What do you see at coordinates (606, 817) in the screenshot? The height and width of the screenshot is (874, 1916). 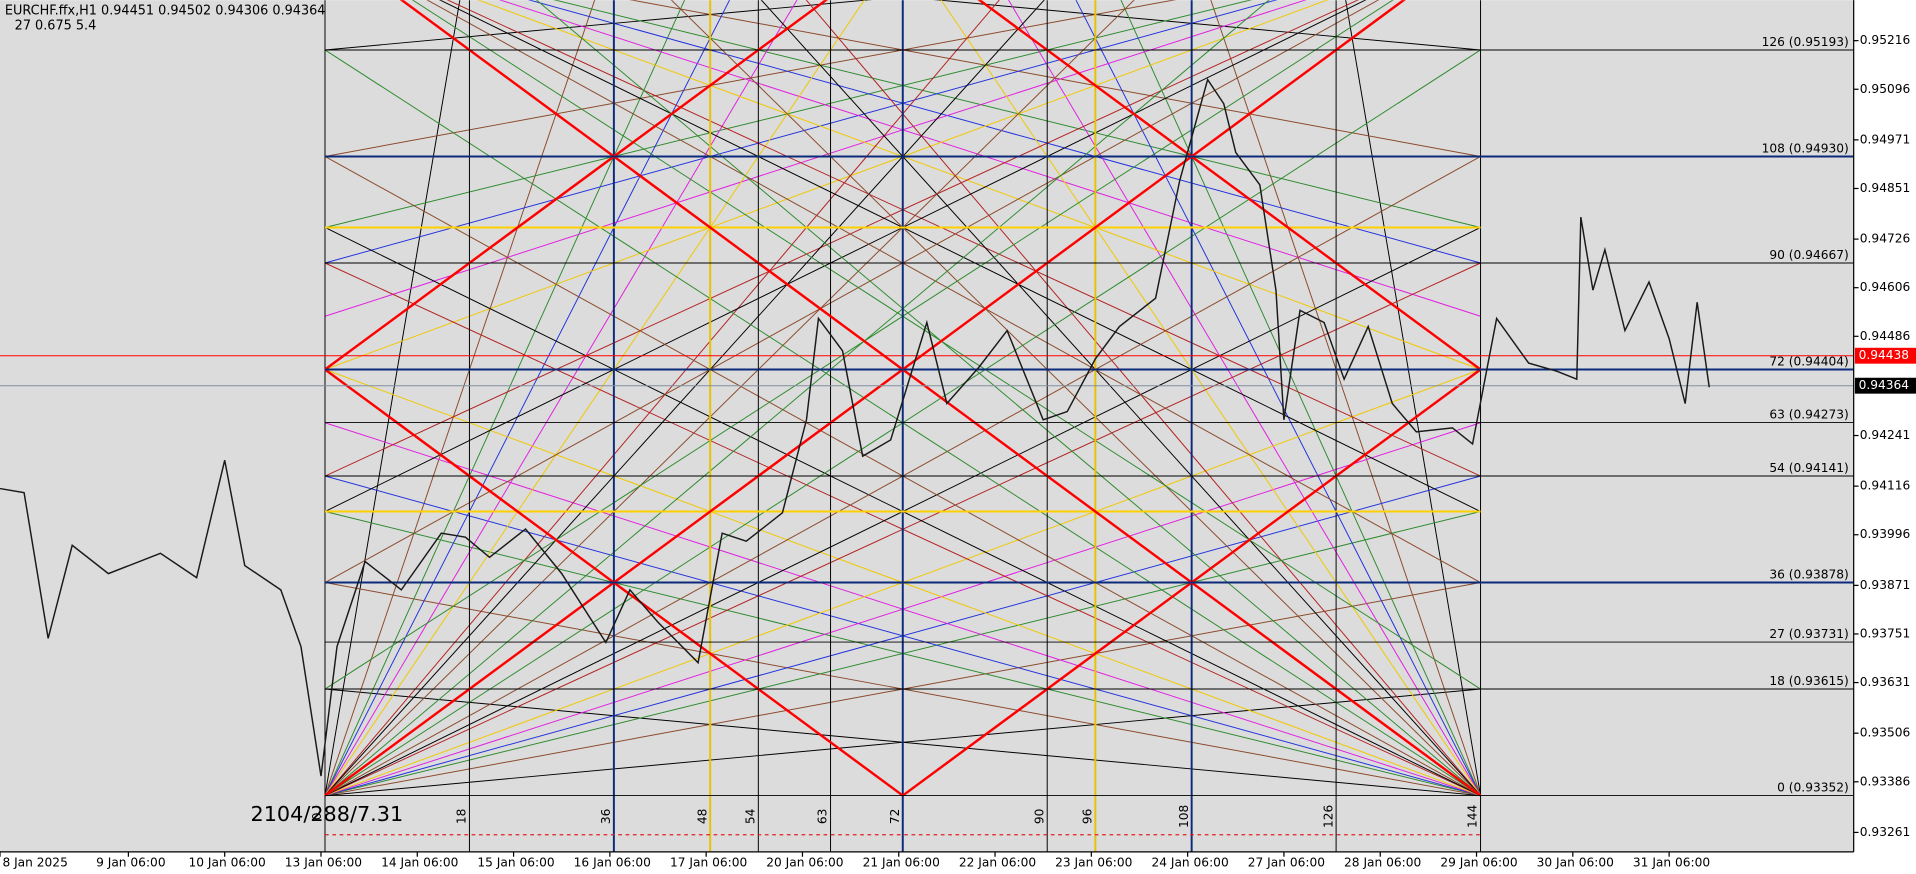 I see `gann-time-label: 36` at bounding box center [606, 817].